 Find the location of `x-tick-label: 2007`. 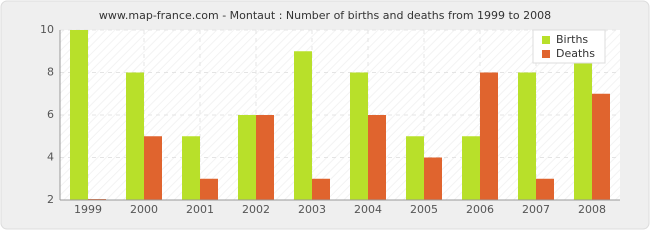

x-tick-label: 2007 is located at coordinates (536, 209).